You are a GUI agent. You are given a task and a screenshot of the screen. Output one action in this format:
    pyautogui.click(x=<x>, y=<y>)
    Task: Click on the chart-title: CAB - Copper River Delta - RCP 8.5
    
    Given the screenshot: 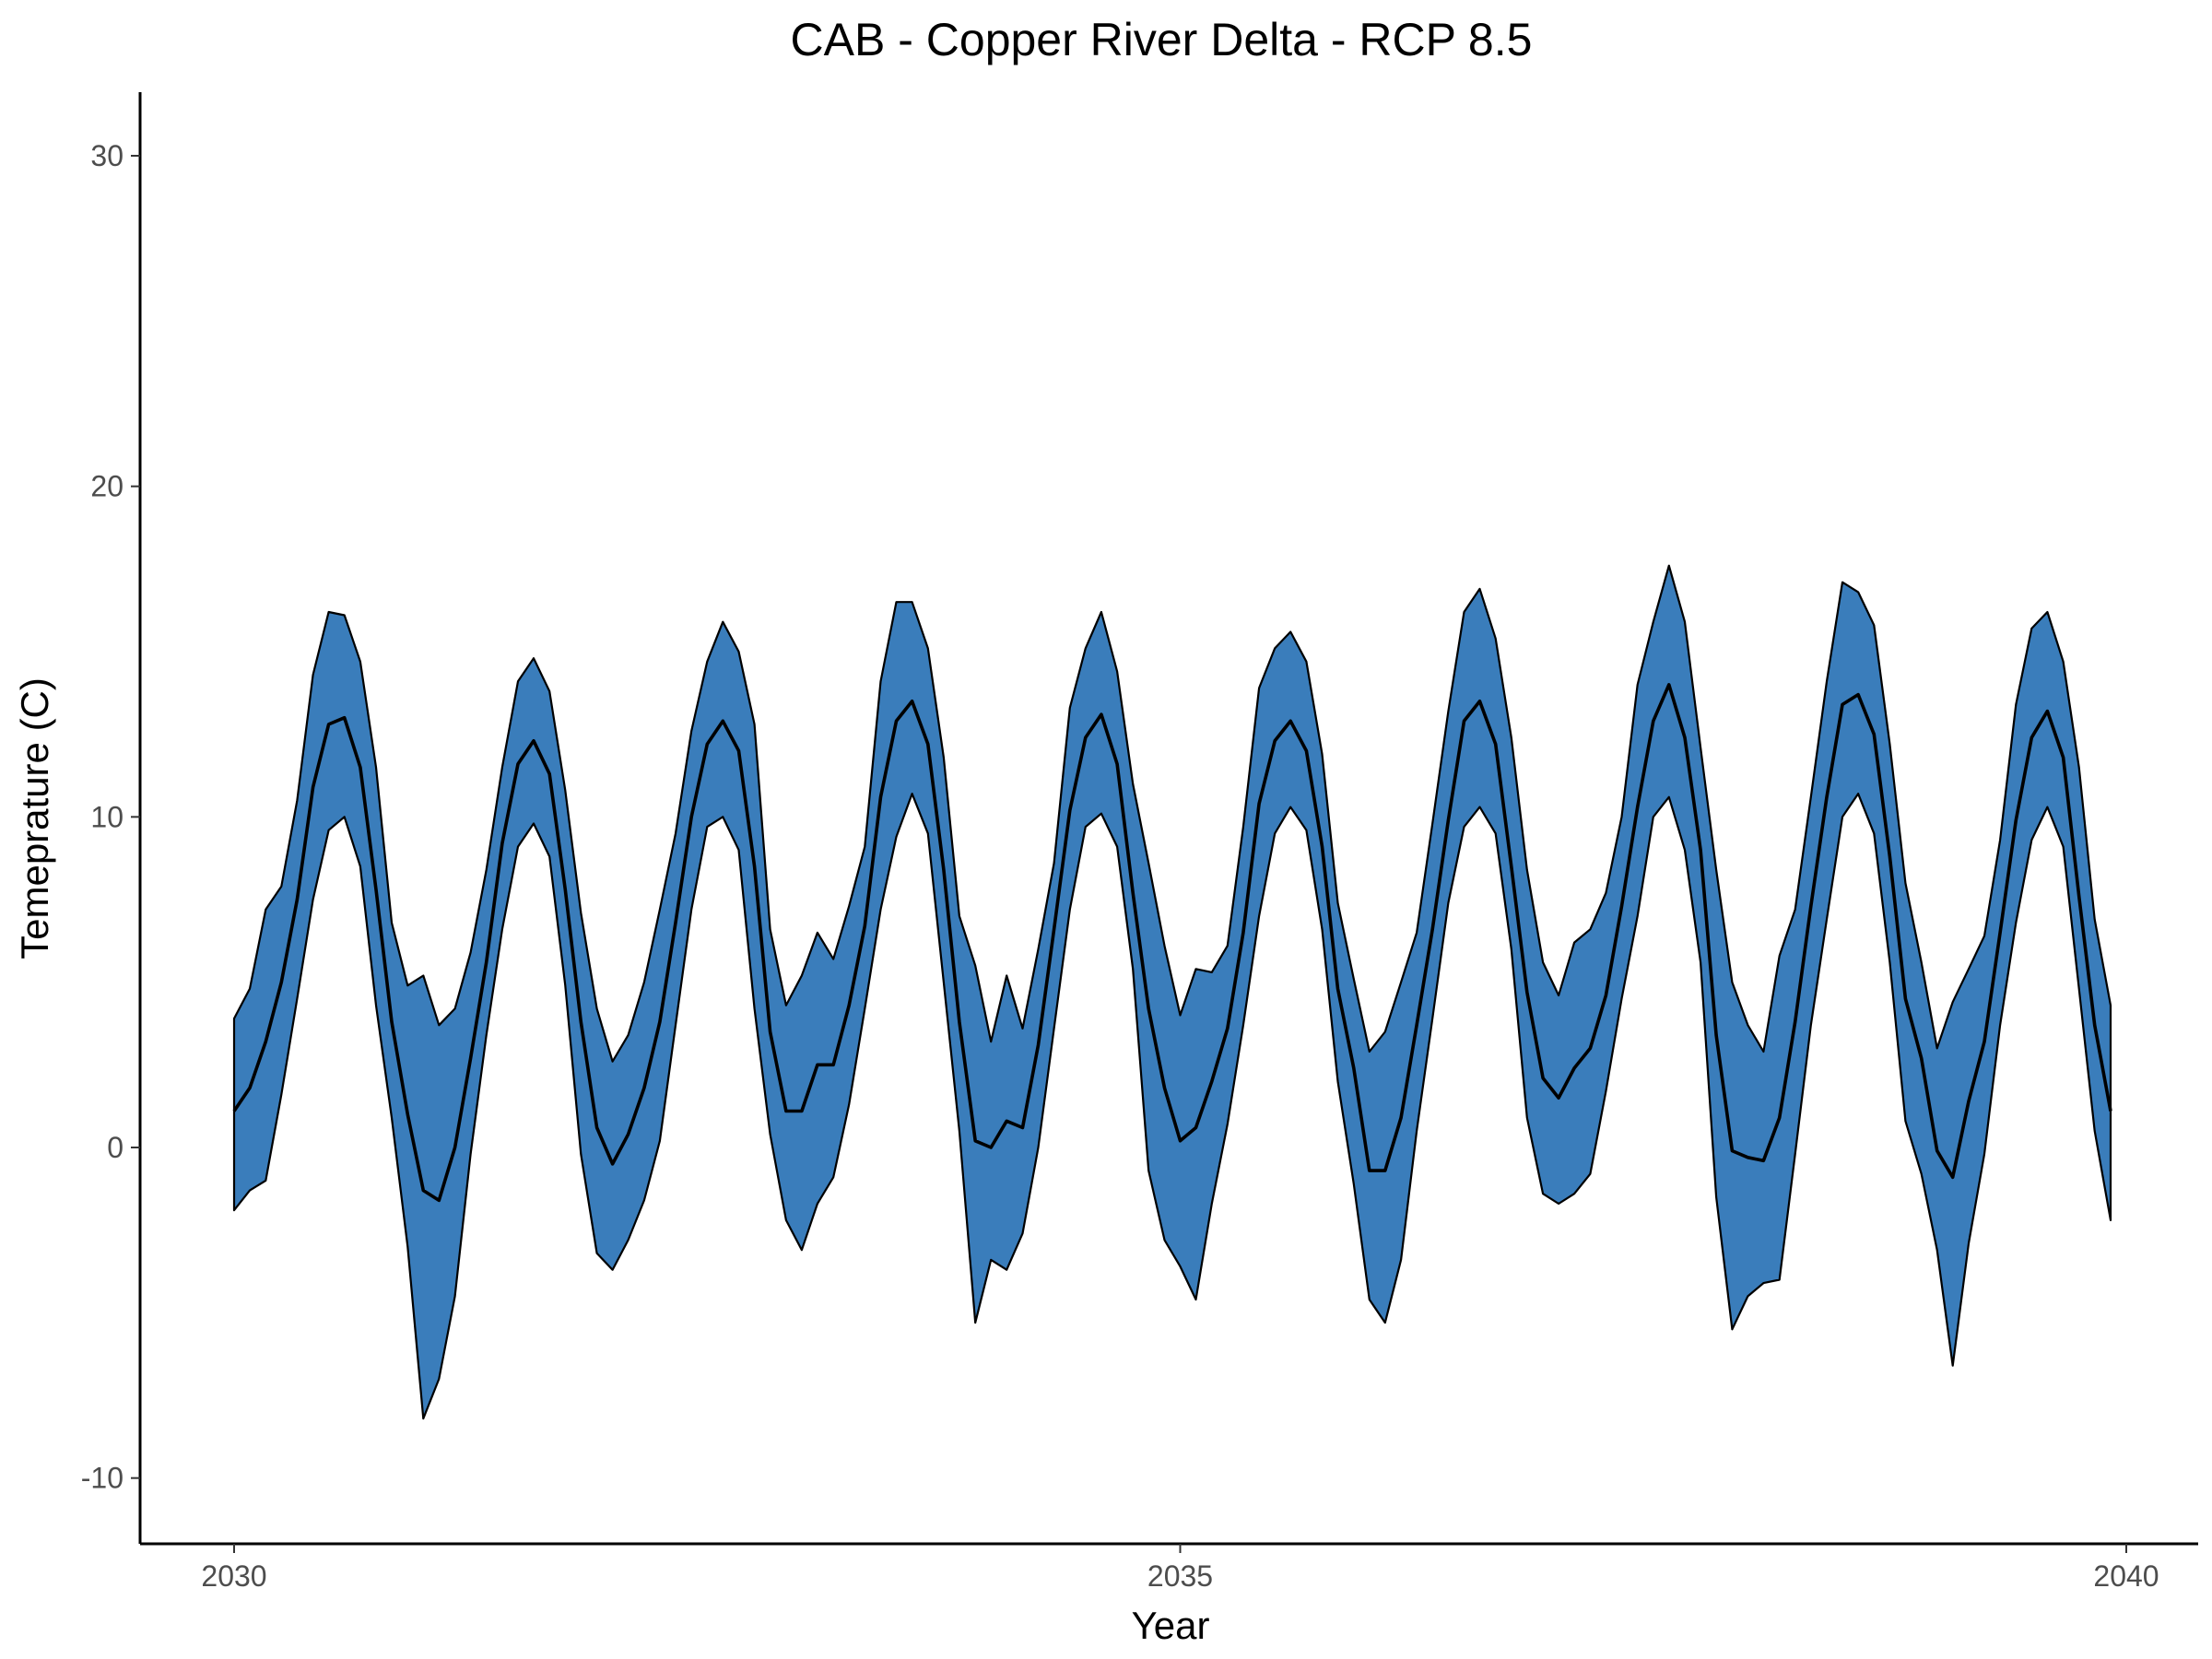 What is the action you would take?
    pyautogui.click(x=1162, y=39)
    